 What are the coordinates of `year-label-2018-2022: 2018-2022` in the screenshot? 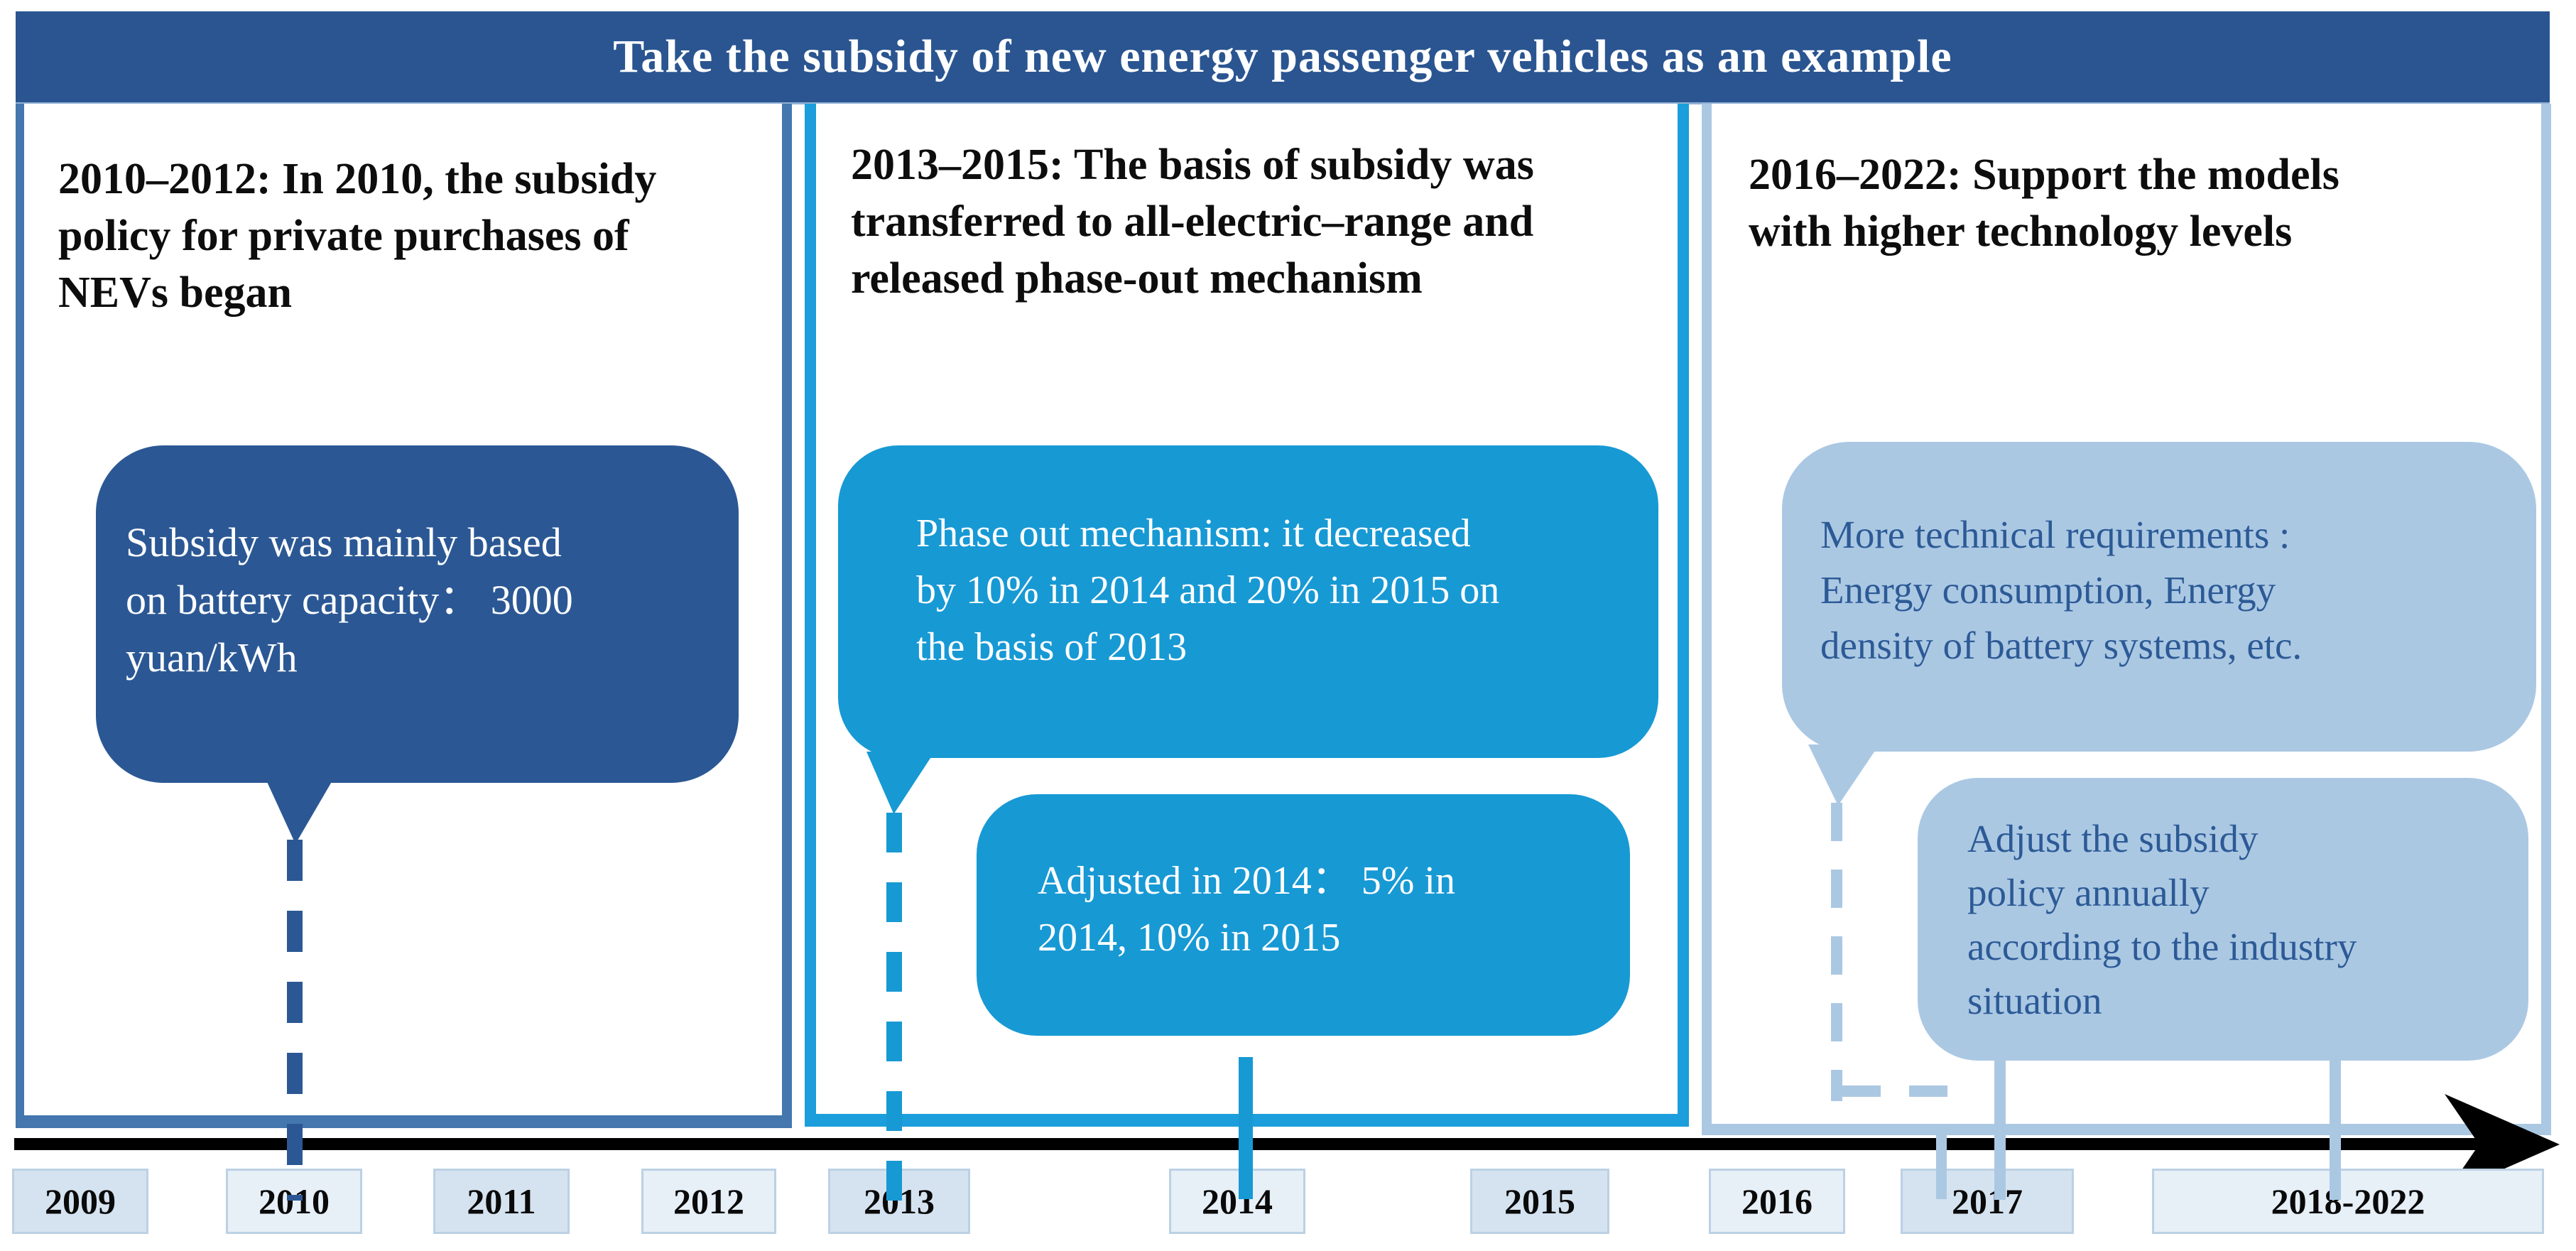 It's located at (2348, 1201).